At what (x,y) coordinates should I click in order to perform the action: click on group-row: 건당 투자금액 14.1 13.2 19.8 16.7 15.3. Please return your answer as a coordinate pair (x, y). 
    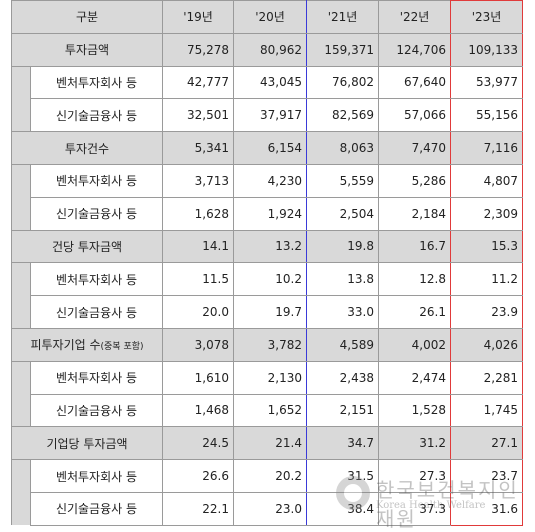
    Looking at the image, I should click on (267, 246).